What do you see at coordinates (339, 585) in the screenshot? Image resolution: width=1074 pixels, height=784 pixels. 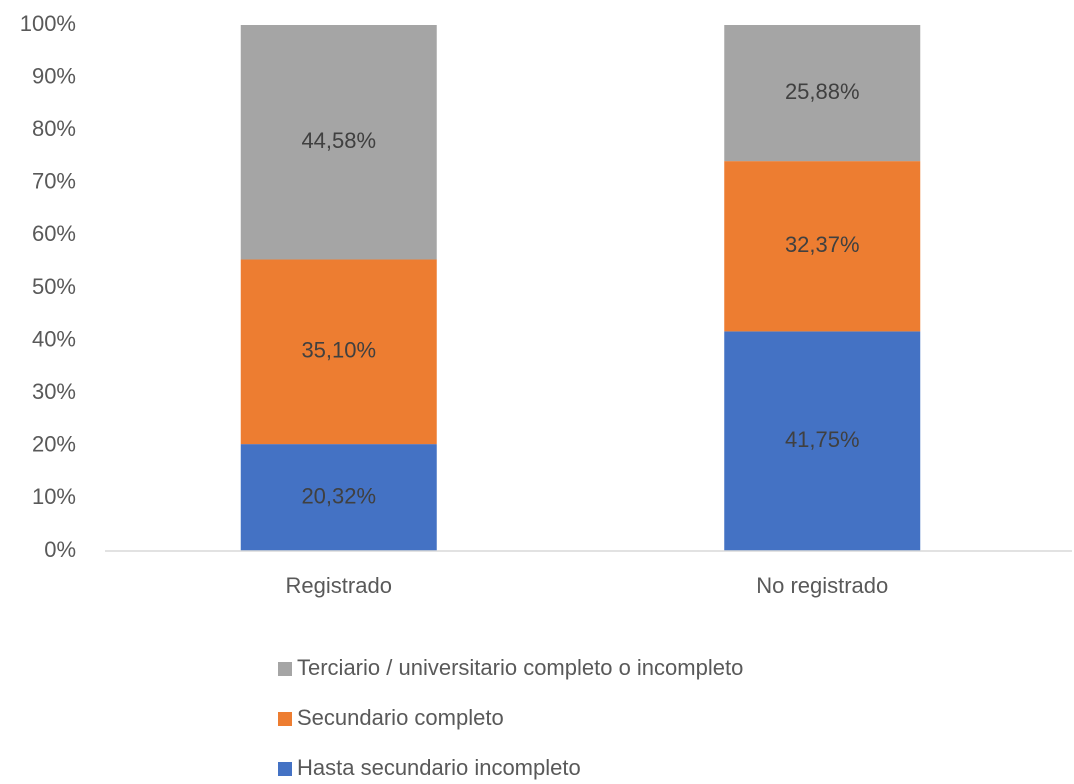 I see `x-tick-label: Registrado` at bounding box center [339, 585].